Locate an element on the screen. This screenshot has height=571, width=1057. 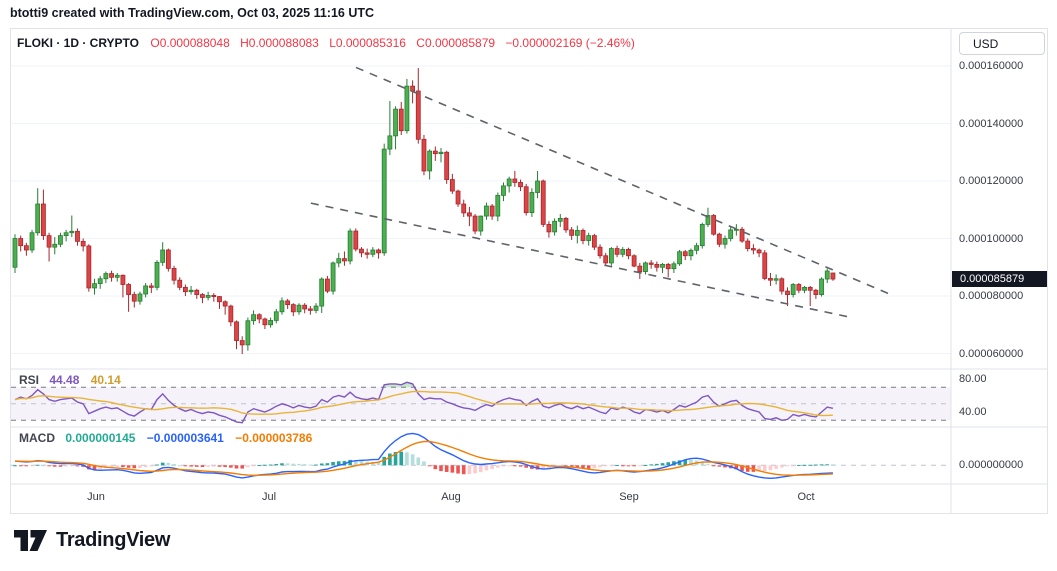
macd-tick-label: 0.000000000 is located at coordinates (991, 465).